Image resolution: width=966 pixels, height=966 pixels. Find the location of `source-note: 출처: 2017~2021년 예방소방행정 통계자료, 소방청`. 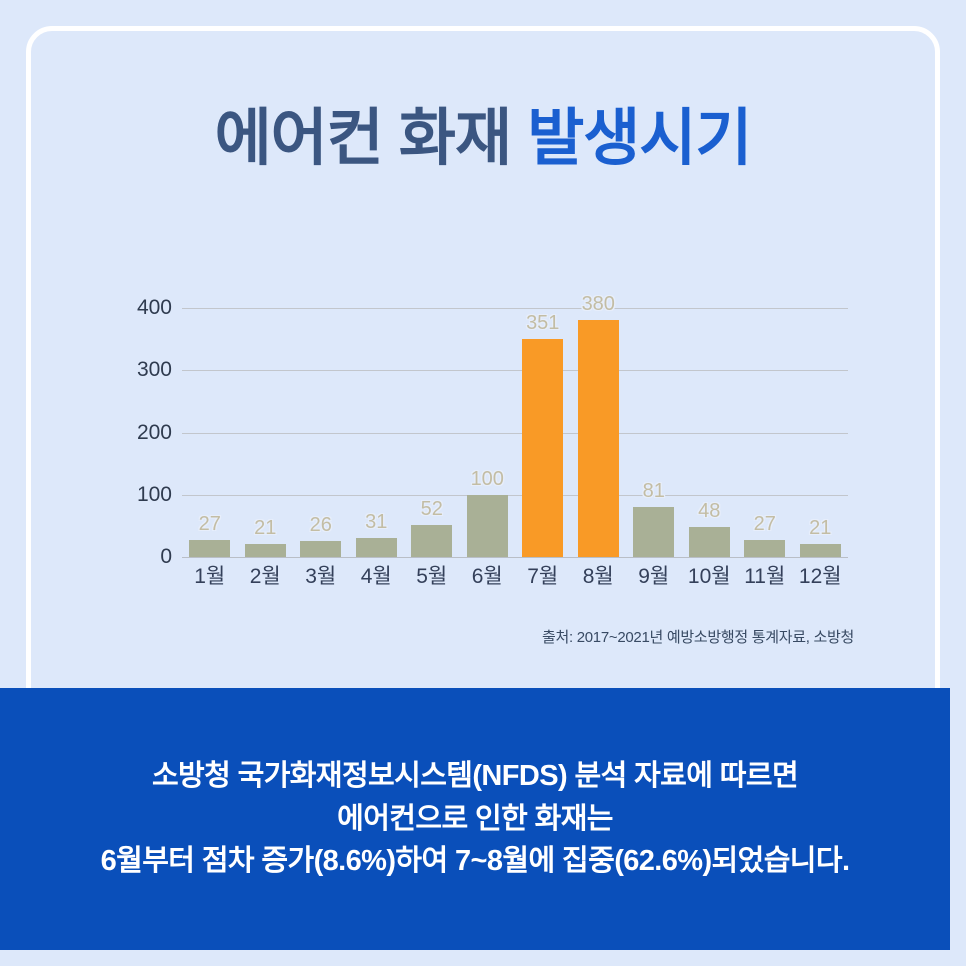

source-note: 출처: 2017~2021년 예방소방행정 통계자료, 소방청 is located at coordinates (697, 637).